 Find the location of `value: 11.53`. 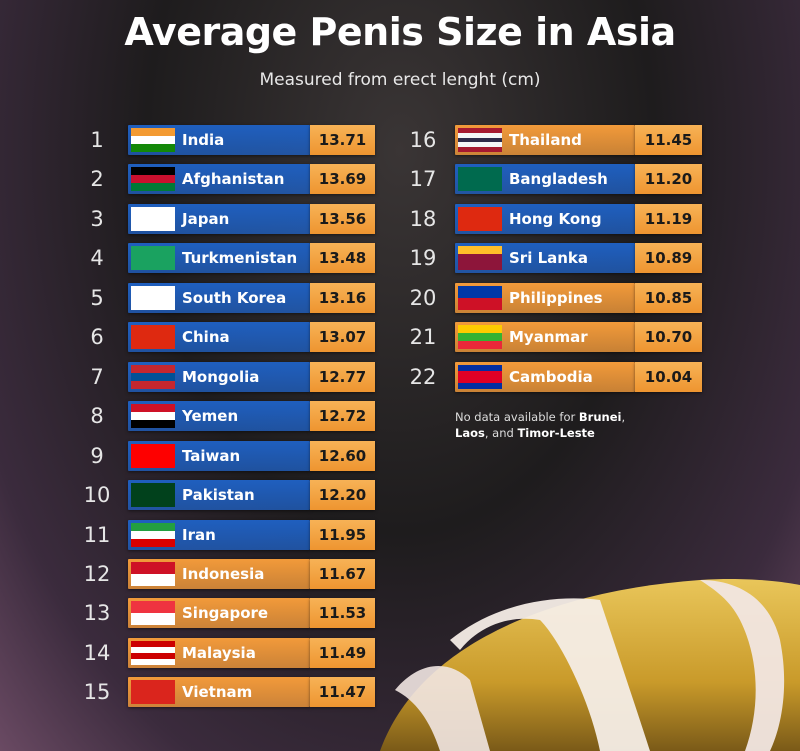

value: 11.53 is located at coordinates (342, 613).